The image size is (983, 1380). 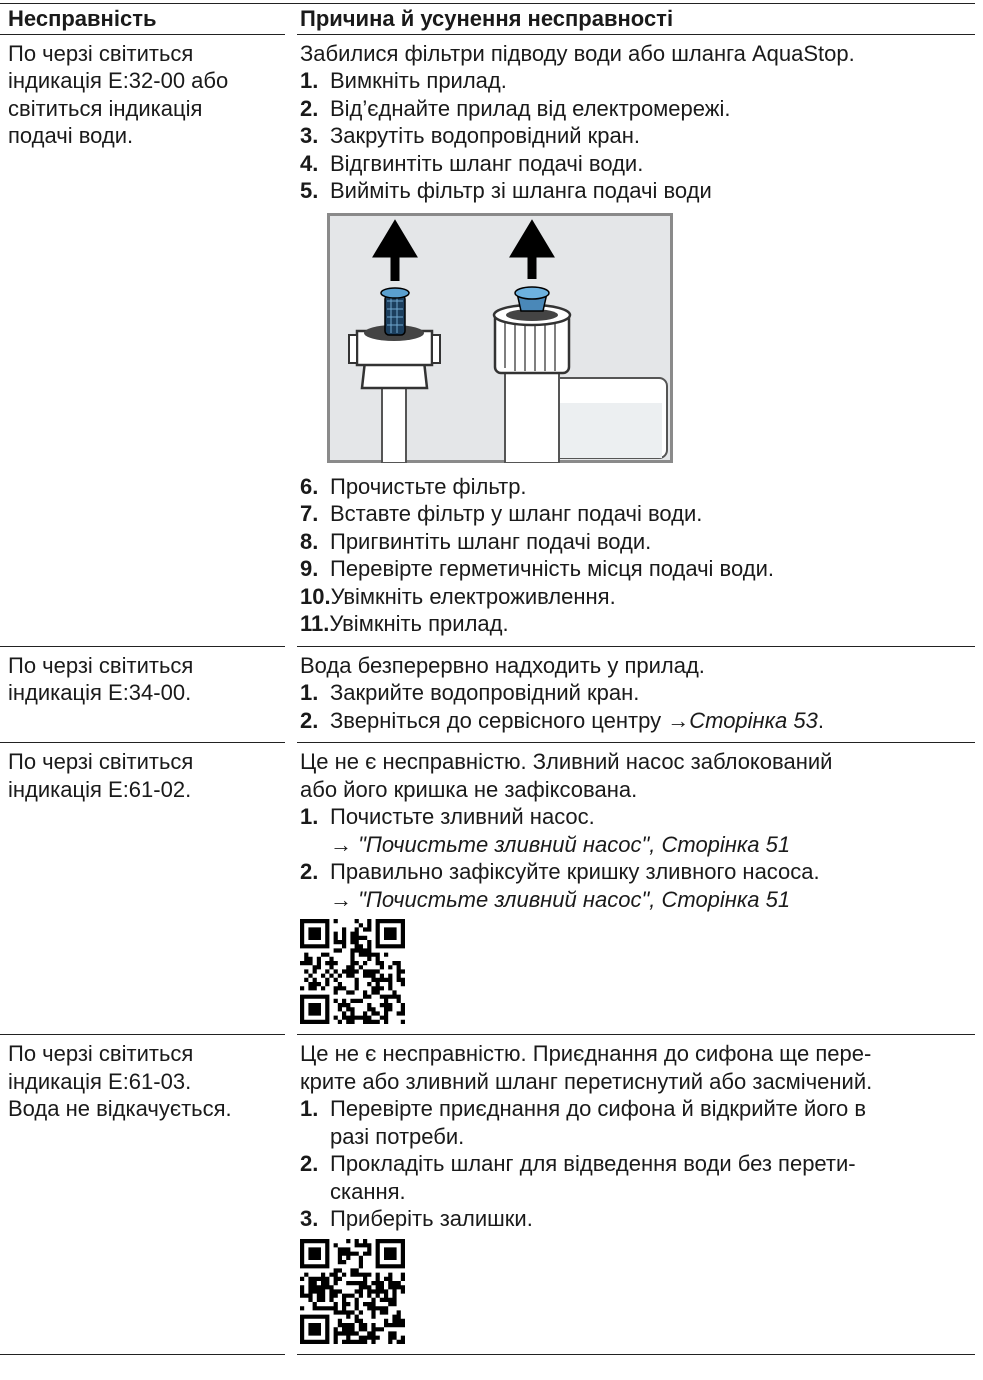 I want to click on step-number: 5., so click(x=309, y=190).